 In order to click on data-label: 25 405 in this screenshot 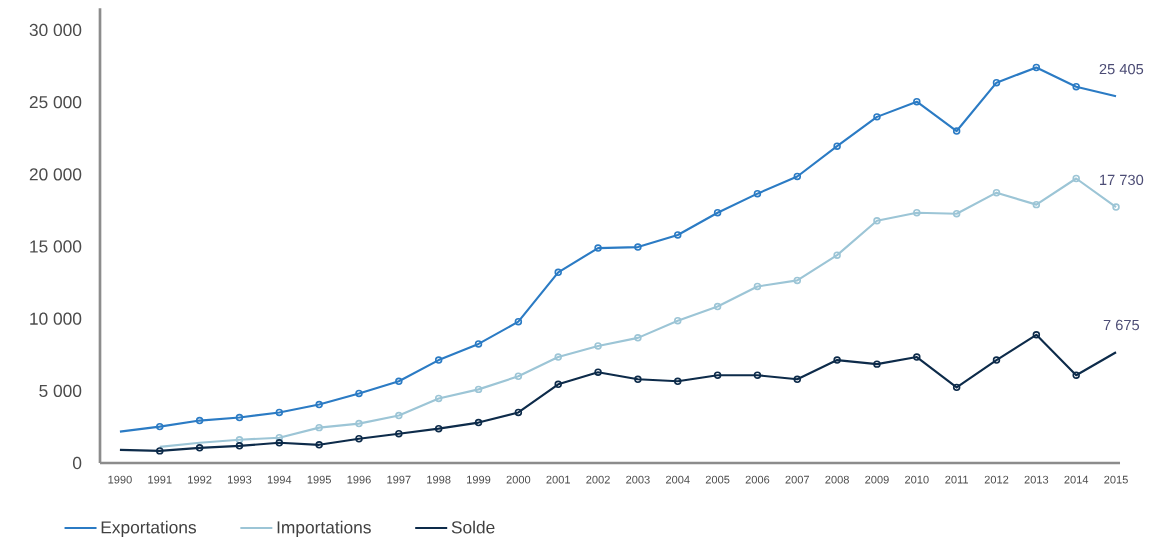, I will do `click(1121, 69)`.